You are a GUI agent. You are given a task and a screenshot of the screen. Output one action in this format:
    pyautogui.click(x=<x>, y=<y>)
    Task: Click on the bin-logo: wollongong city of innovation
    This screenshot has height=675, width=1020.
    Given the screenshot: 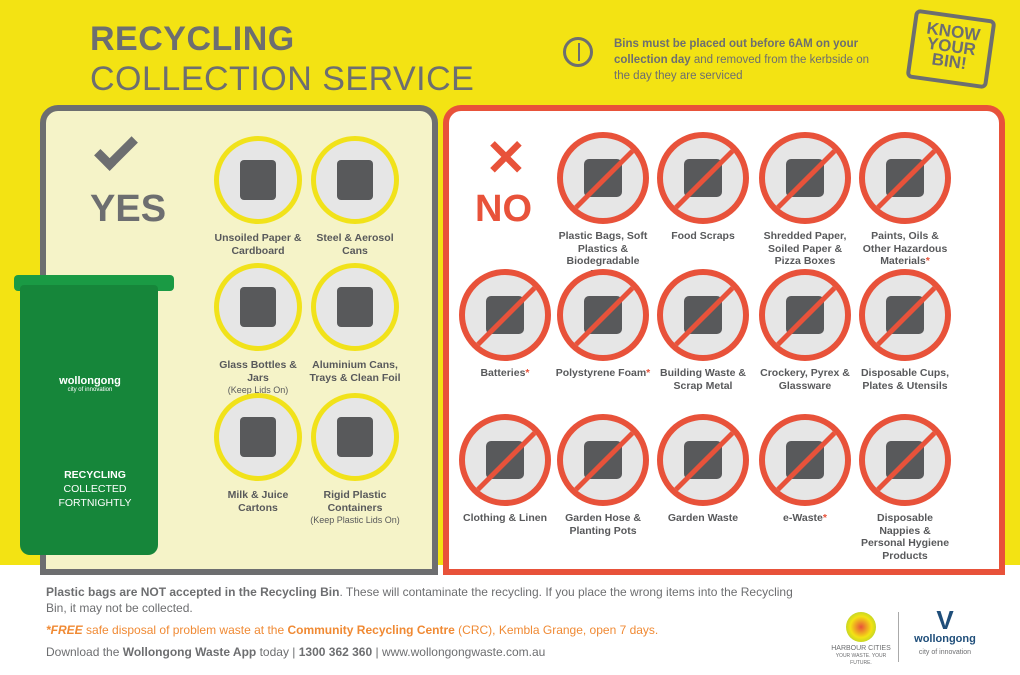 What is the action you would take?
    pyautogui.click(x=90, y=384)
    